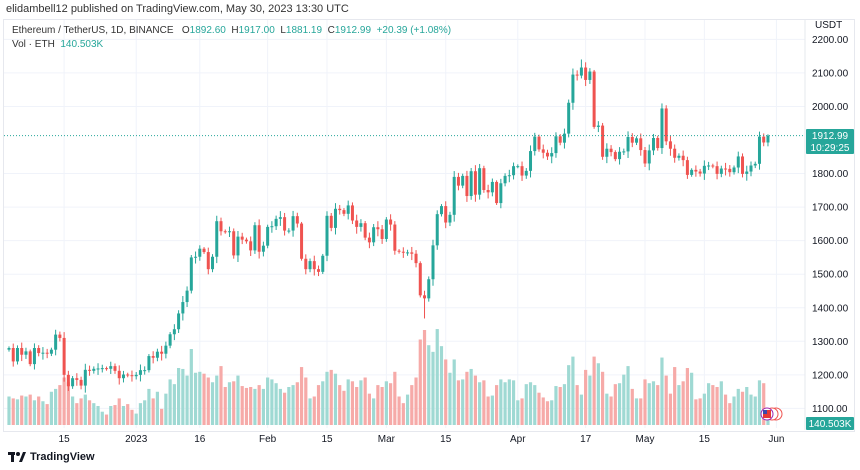 The image size is (860, 470). What do you see at coordinates (830, 375) in the screenshot?
I see `price-tick: 1200.00` at bounding box center [830, 375].